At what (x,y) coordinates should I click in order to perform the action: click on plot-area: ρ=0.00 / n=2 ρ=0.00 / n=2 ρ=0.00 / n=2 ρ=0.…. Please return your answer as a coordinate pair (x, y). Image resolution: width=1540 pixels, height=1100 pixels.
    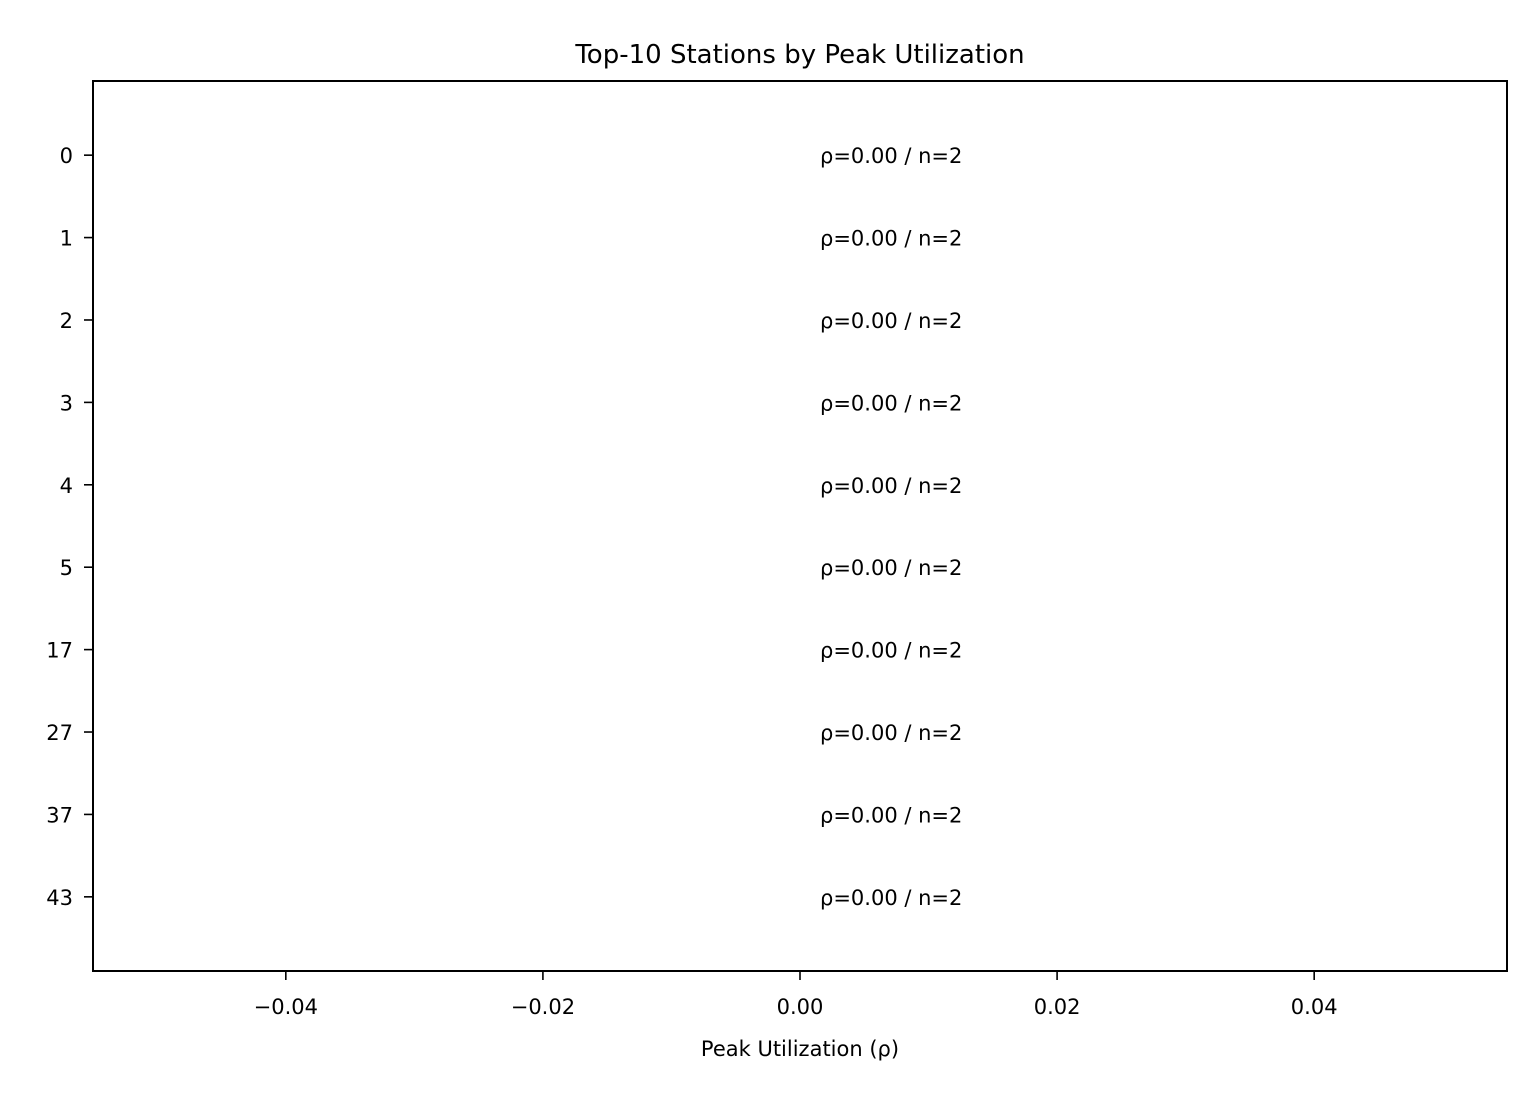
    Looking at the image, I should click on (891, 527).